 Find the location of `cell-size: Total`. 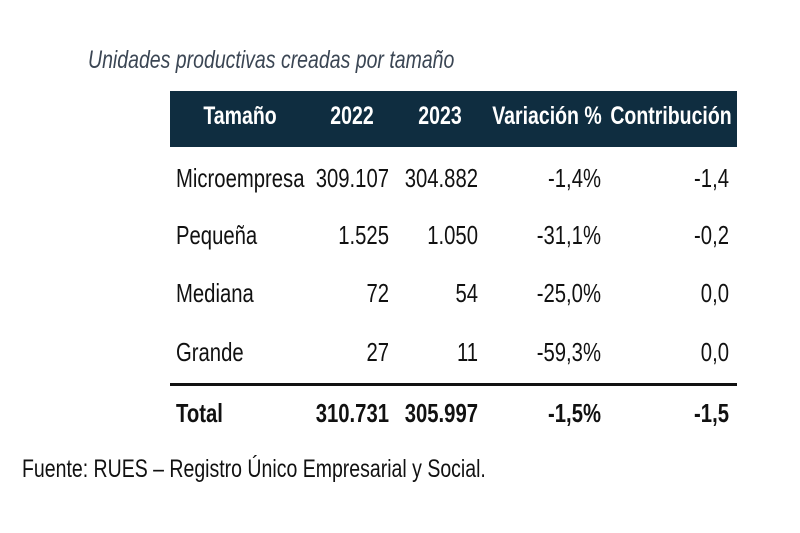

cell-size: Total is located at coordinates (199, 413).